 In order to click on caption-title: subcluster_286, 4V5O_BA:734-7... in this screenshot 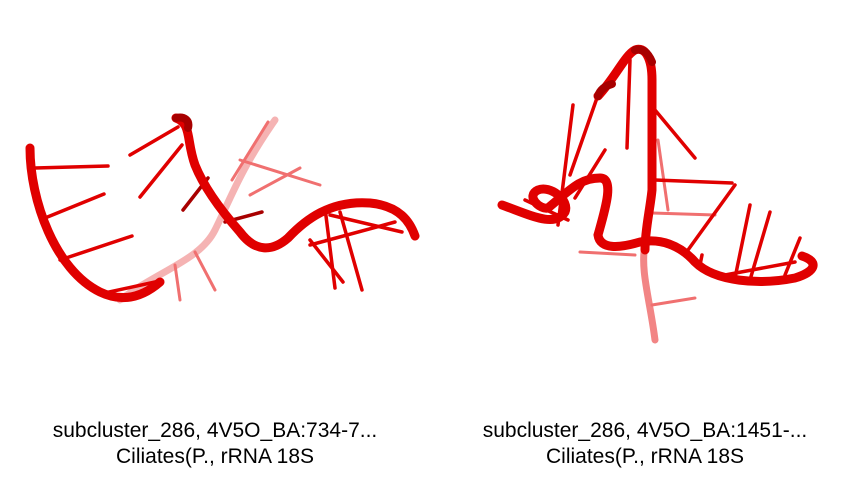, I will do `click(215, 430)`.